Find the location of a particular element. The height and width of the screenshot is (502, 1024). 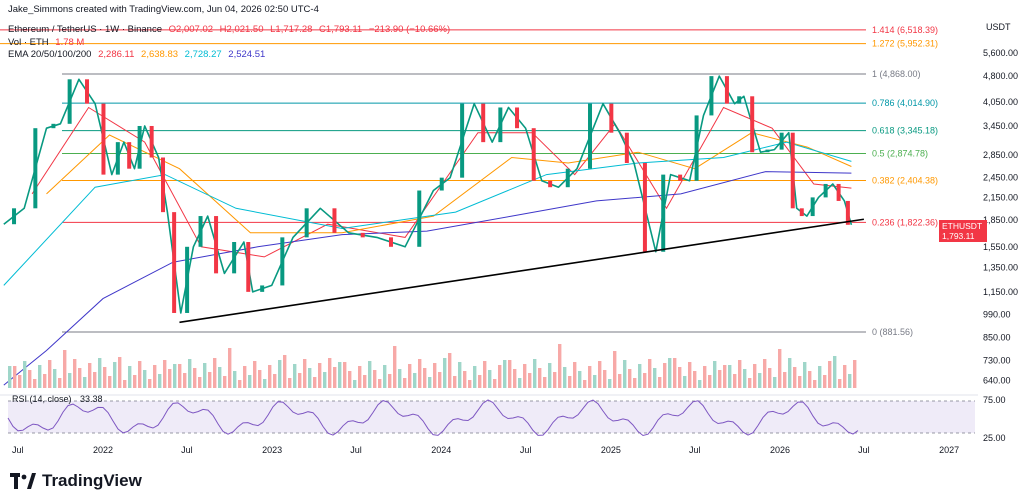

x-tick-label: 2022 is located at coordinates (103, 450).